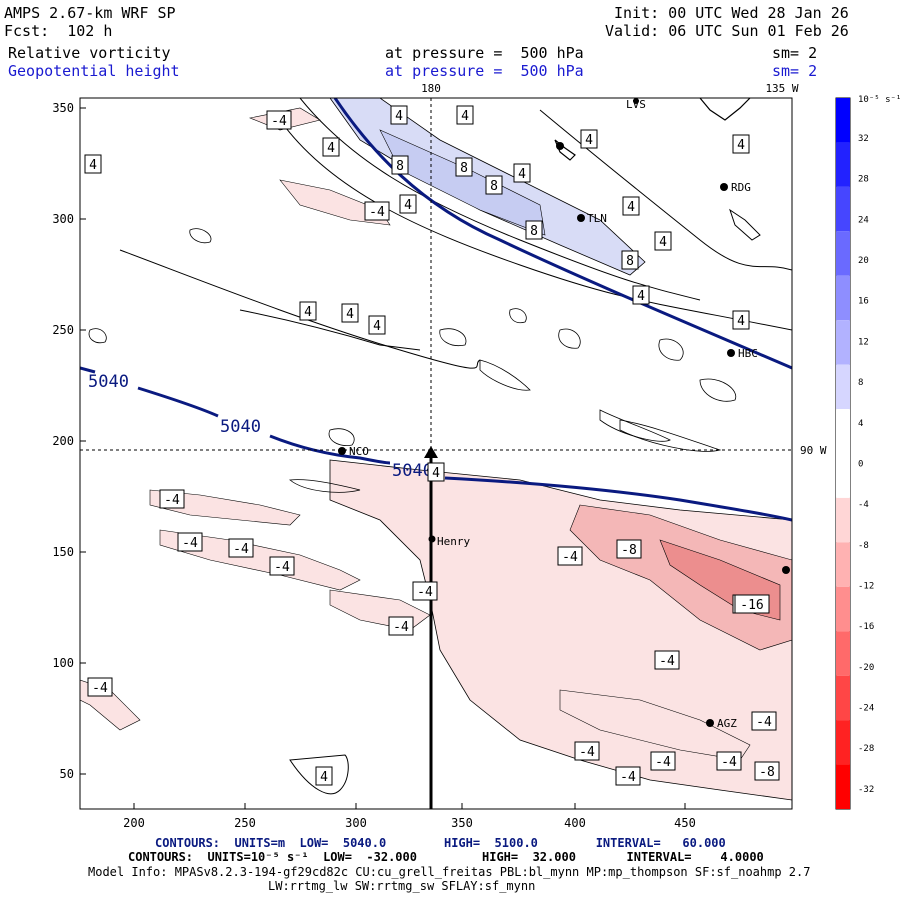  What do you see at coordinates (300, 309) in the screenshot?
I see `contour-4-c` at bounding box center [300, 309].